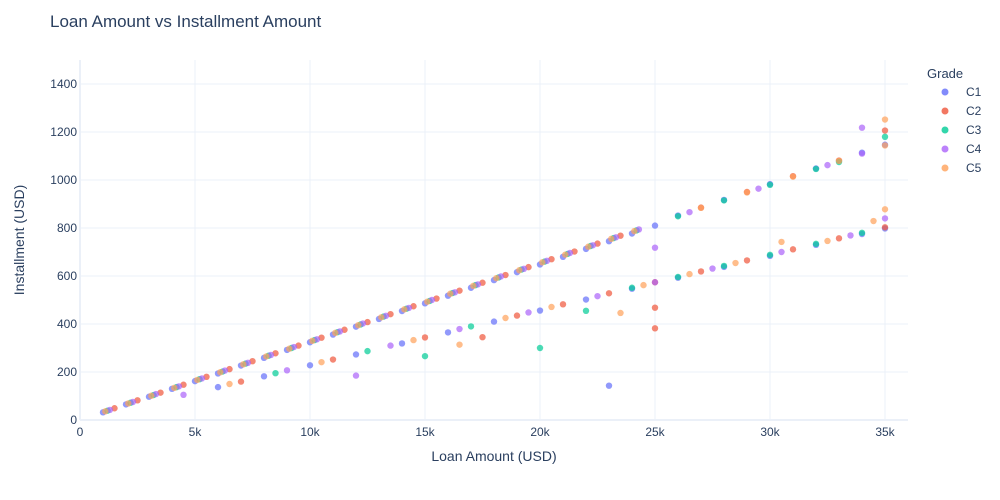  Describe the element at coordinates (945, 92) in the screenshot. I see `legend-marker-c1` at that location.